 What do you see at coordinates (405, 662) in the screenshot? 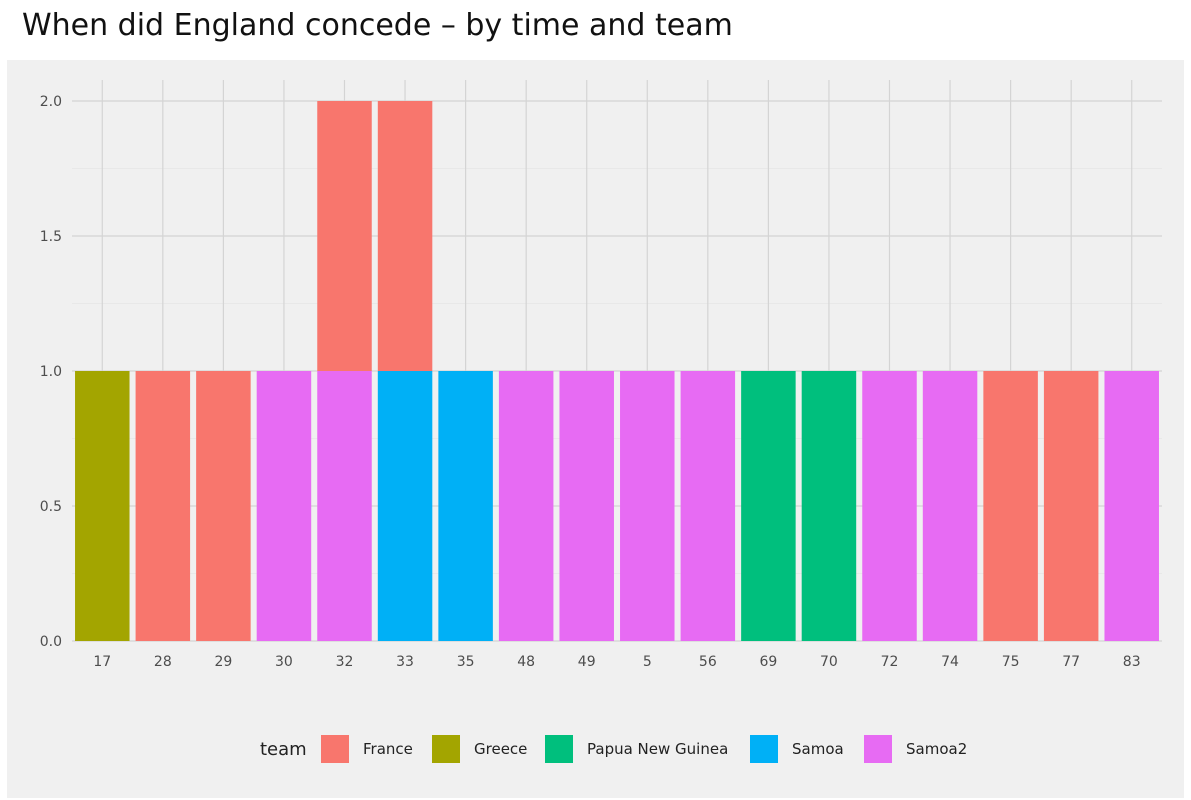
I see `x-tick-label: 33` at bounding box center [405, 662].